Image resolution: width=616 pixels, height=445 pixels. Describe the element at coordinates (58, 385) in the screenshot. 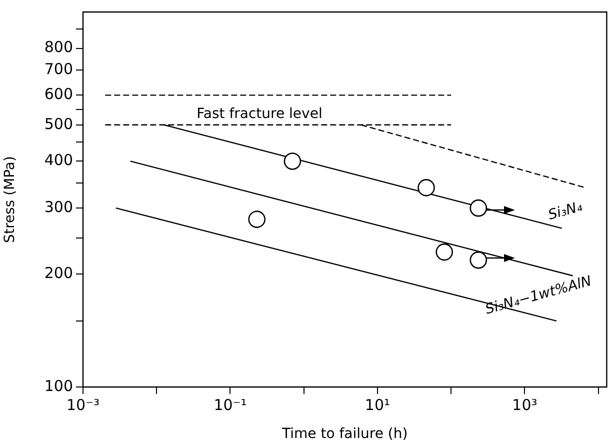

I see `y-tick-label: 100` at that location.